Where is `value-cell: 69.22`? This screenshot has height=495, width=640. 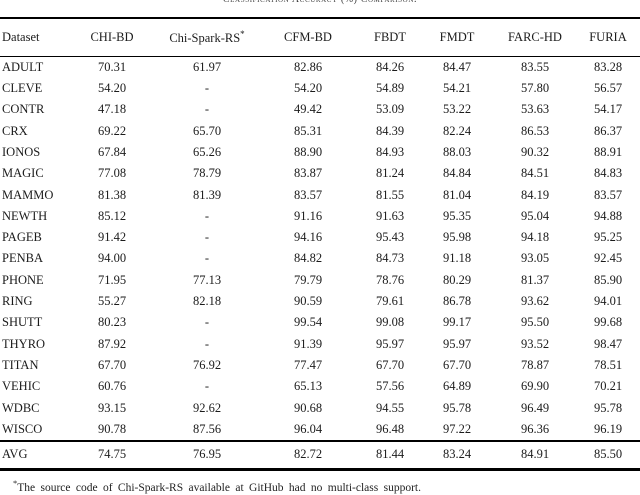
value-cell: 69.22 is located at coordinates (112, 130).